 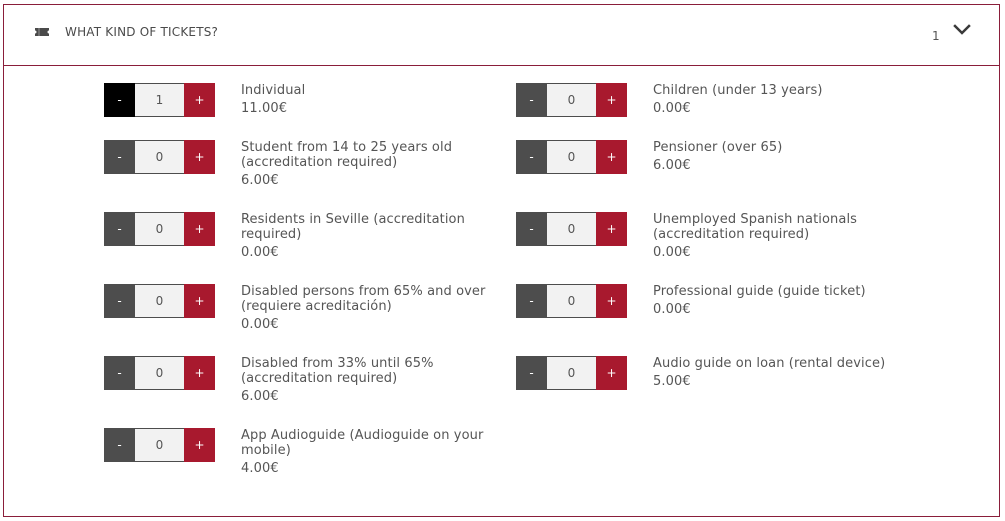 I want to click on quantity-value: 1, so click(x=159, y=100).